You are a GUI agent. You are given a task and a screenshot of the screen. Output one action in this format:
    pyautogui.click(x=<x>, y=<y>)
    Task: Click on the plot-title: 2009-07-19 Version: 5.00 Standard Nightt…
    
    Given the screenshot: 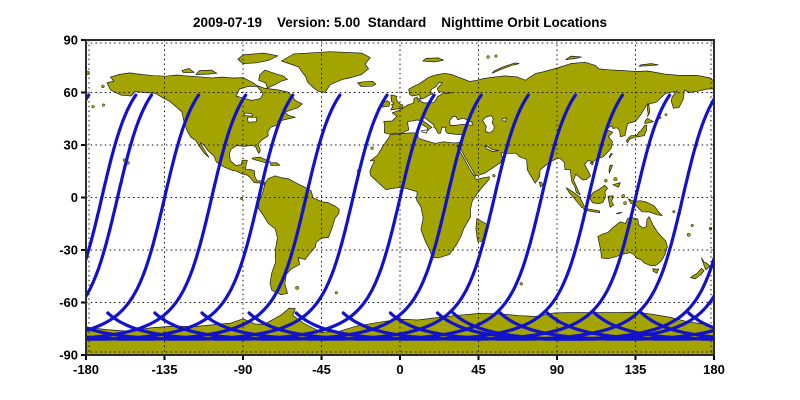 What is the action you would take?
    pyautogui.click(x=400, y=22)
    